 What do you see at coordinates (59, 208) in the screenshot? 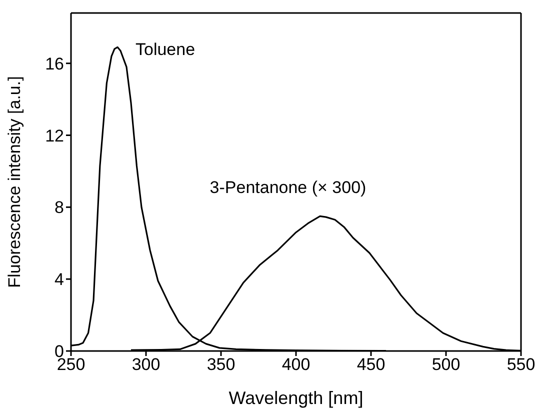
I see `y-tick-label: 8` at bounding box center [59, 208].